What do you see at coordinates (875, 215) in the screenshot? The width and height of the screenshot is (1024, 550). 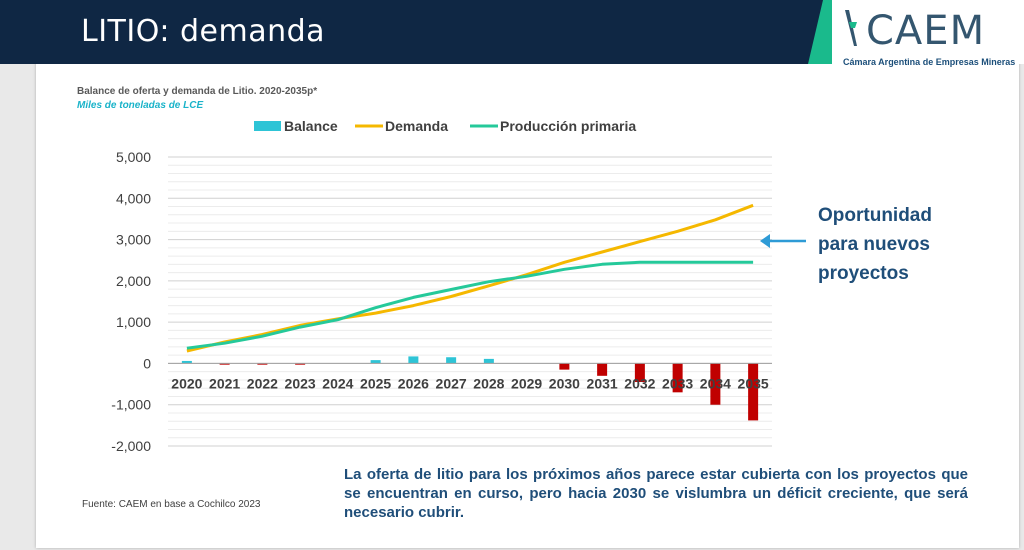 I see `callout-line-1: Oportunidad` at bounding box center [875, 215].